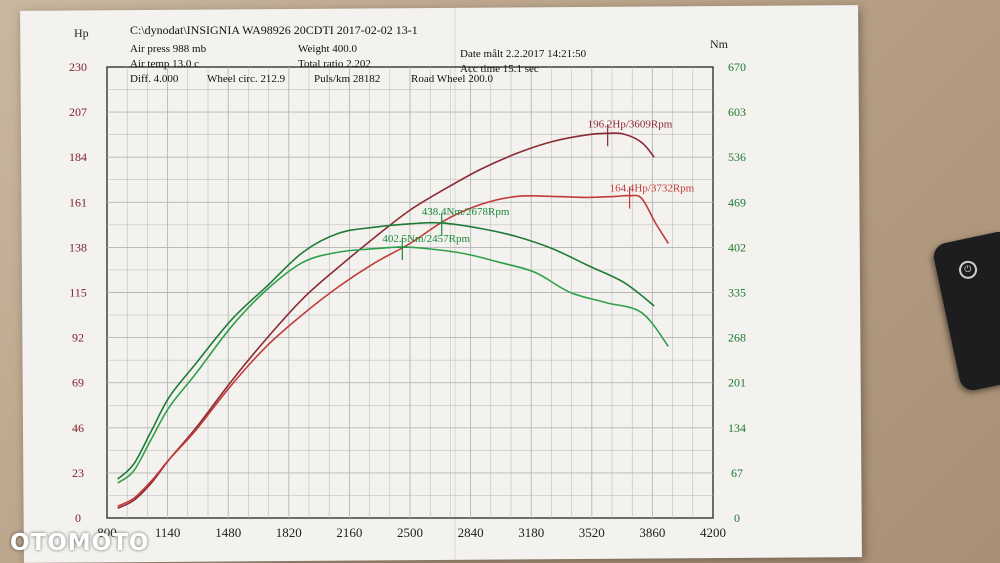 The width and height of the screenshot is (1000, 563). I want to click on x-tick-label: 3860, so click(652, 532).